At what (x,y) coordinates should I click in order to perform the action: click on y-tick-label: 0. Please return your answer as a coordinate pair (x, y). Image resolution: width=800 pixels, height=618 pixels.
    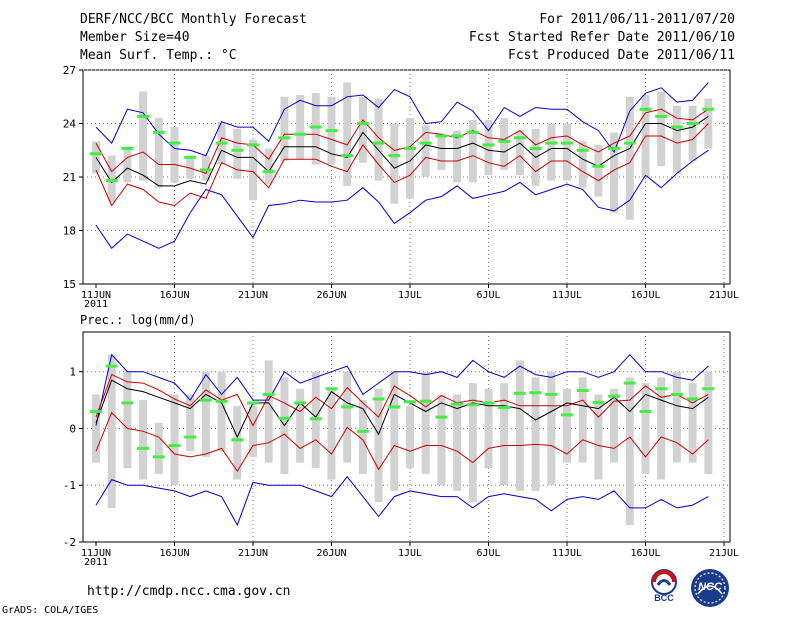
    Looking at the image, I should click on (72, 428).